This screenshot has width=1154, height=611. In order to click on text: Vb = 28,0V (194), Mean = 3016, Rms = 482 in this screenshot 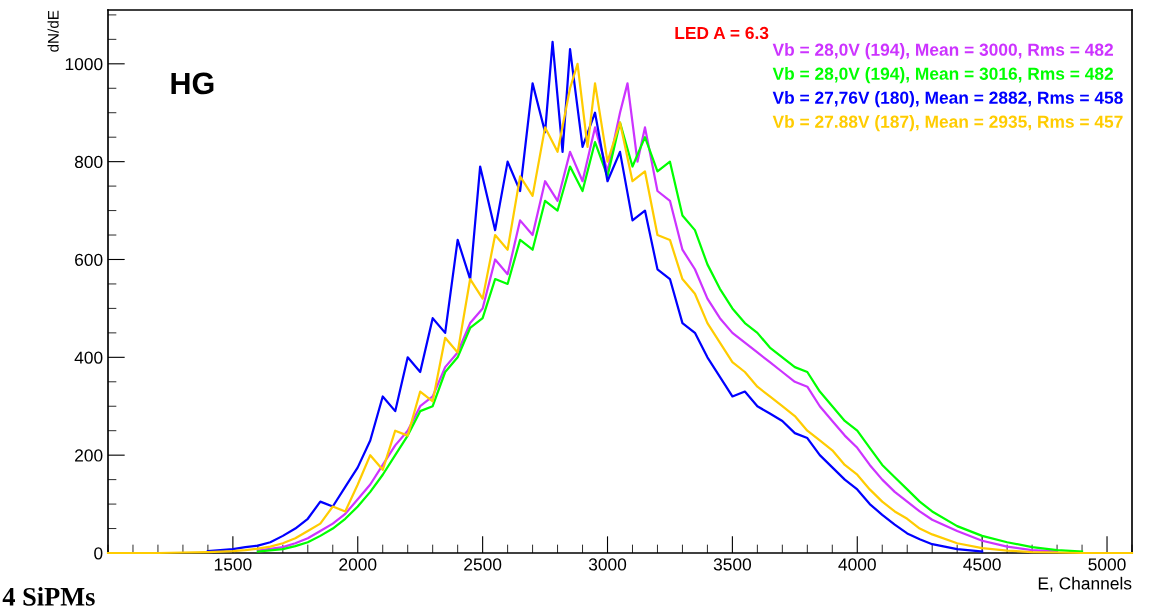, I will do `click(942, 75)`.